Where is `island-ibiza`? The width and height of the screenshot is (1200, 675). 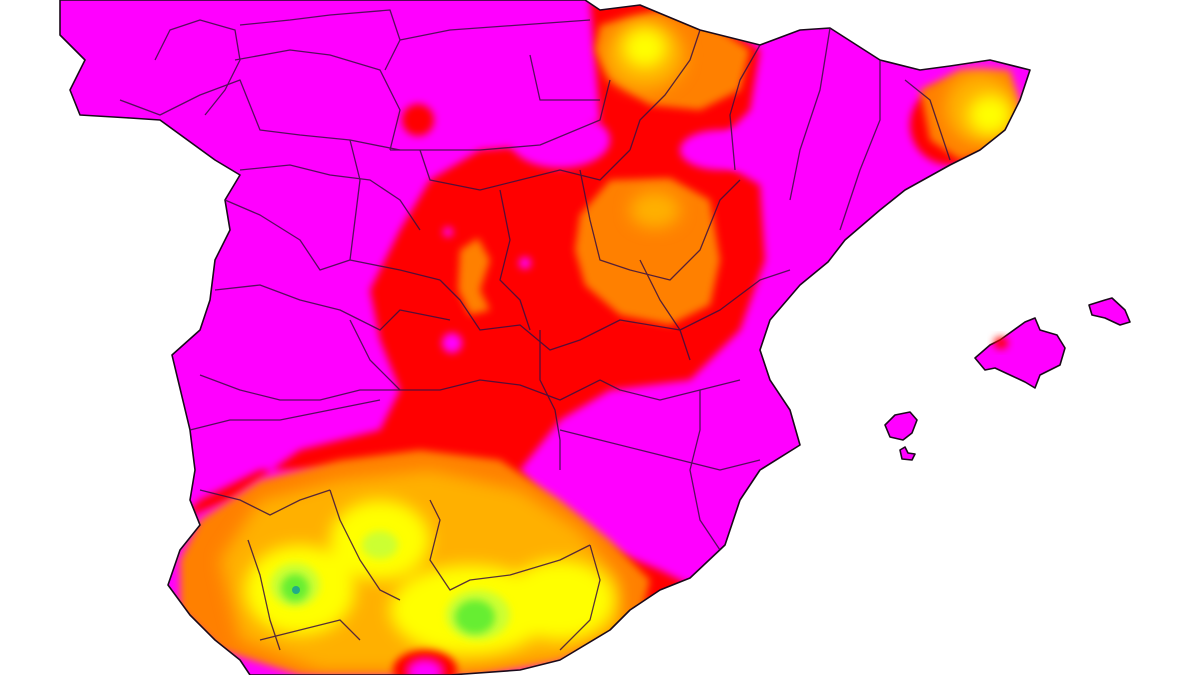
island-ibiza is located at coordinates (901, 426).